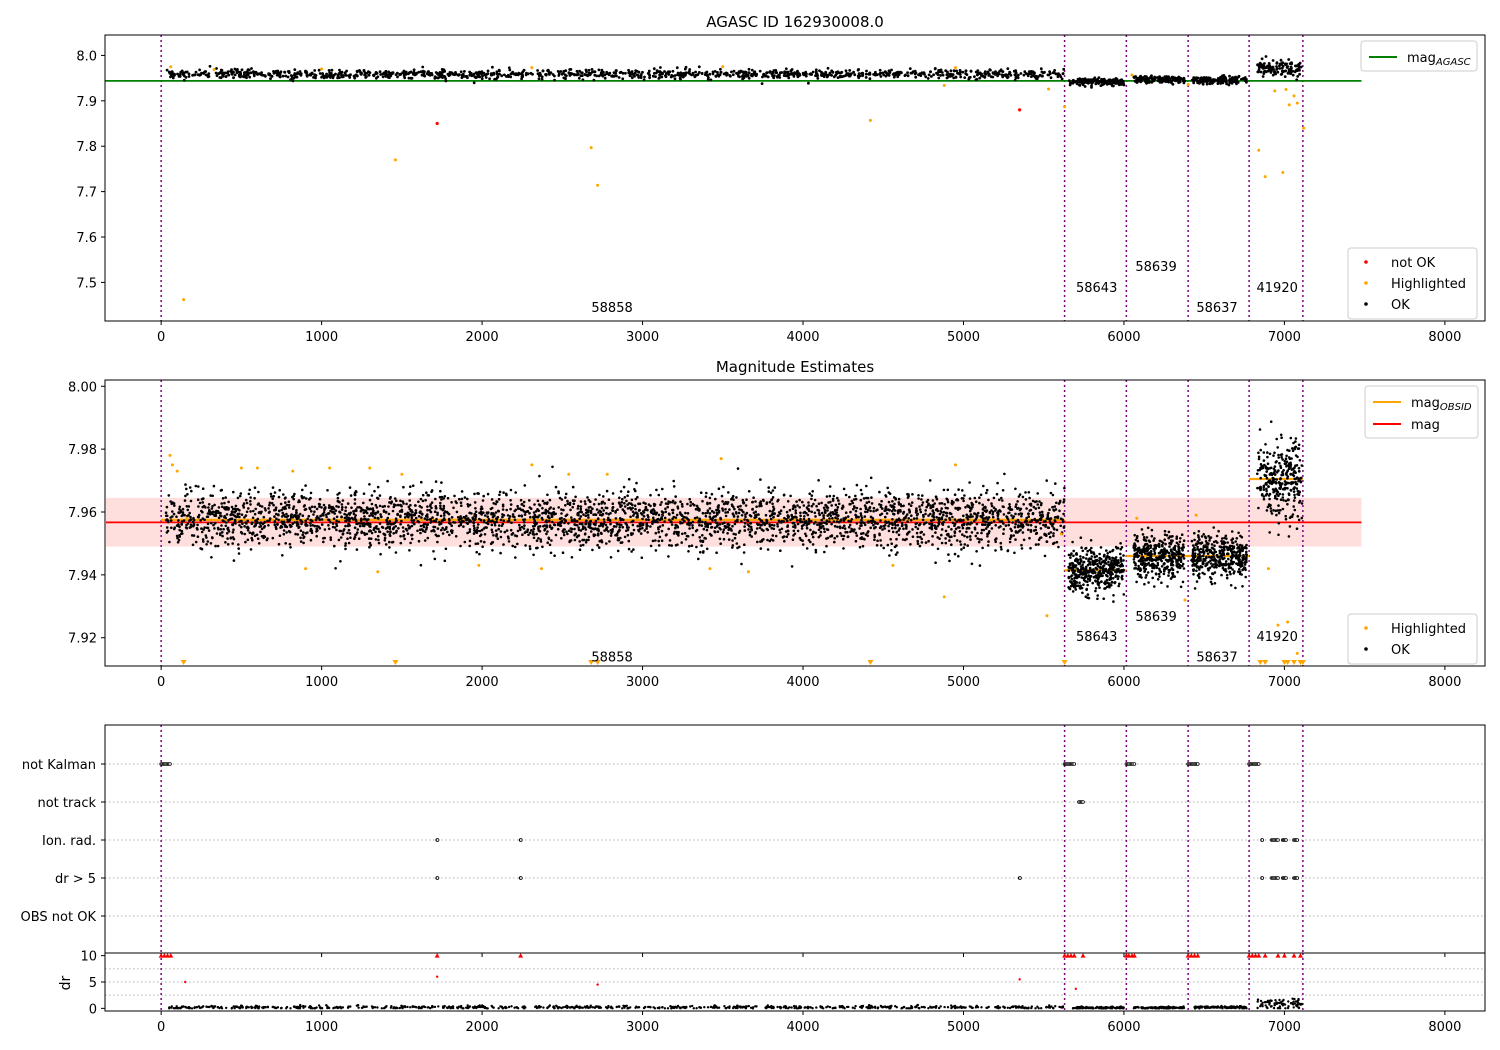 The image size is (1500, 1050). I want to click on obsid-label: 58858, so click(611, 308).